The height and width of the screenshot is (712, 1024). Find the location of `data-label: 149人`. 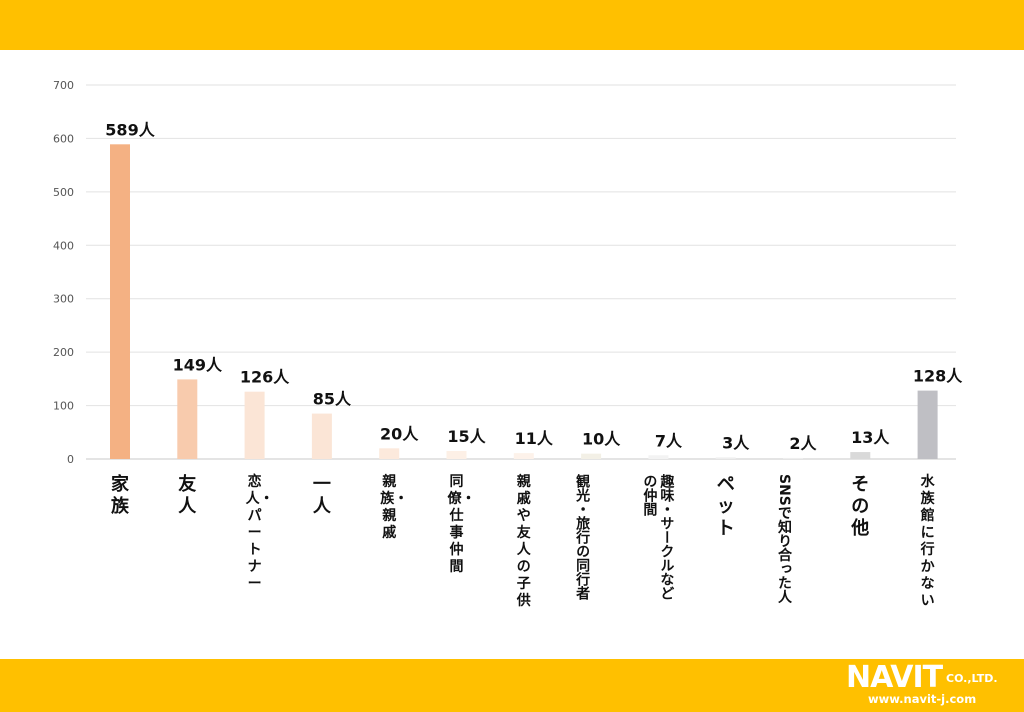

data-label: 149人 is located at coordinates (198, 364).